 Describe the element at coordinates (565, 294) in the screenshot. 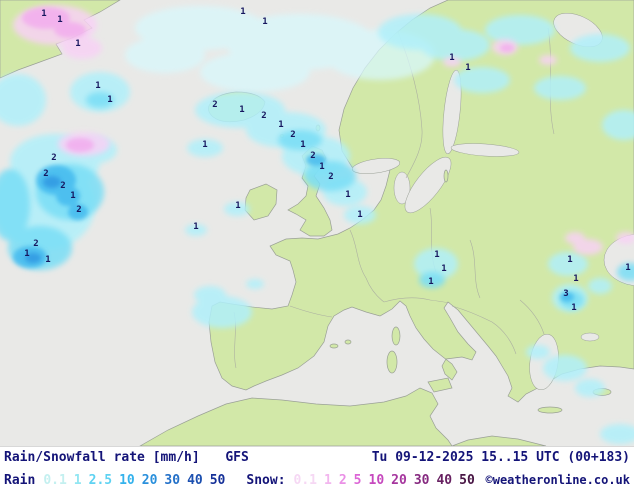

I see `precip-value-marker: 3` at that location.